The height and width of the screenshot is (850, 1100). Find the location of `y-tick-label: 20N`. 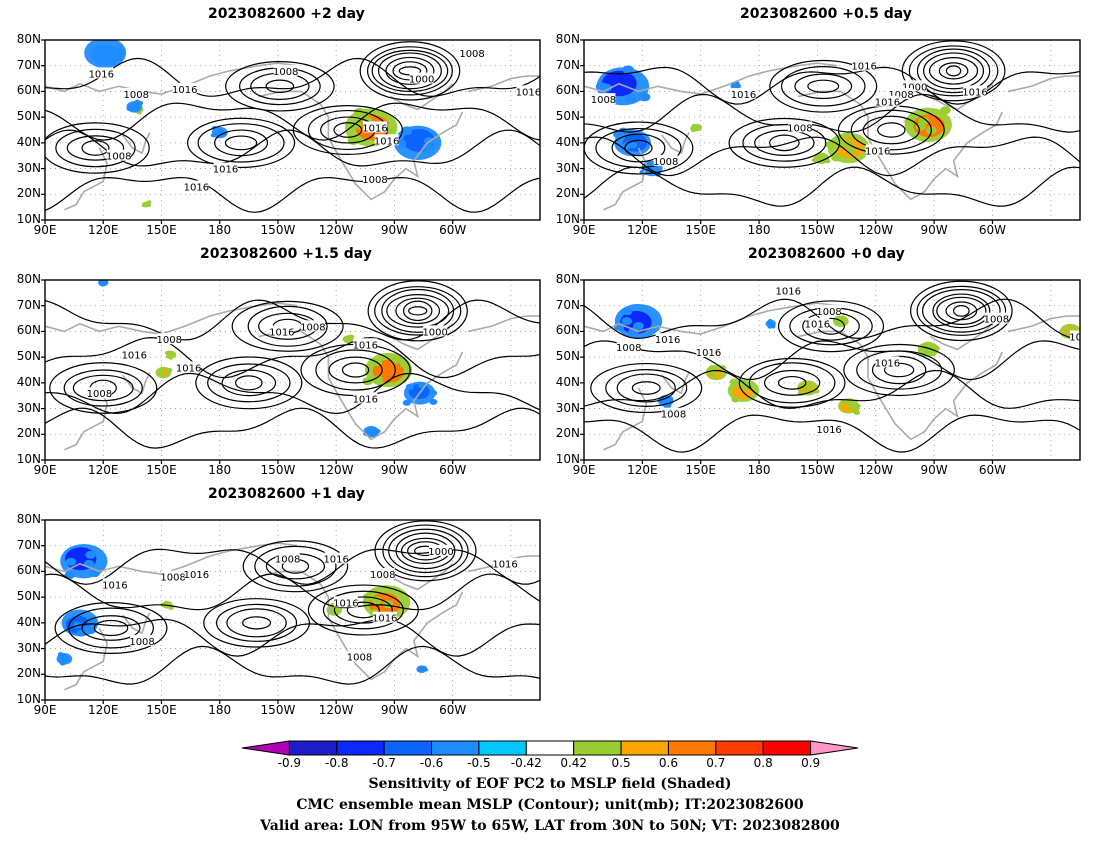

y-tick-label: 20N is located at coordinates (28, 433).